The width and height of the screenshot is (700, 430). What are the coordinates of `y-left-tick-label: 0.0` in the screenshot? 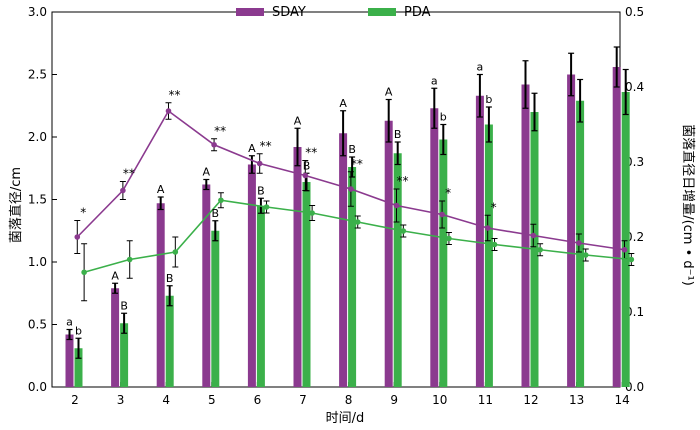 It's located at (37, 387).